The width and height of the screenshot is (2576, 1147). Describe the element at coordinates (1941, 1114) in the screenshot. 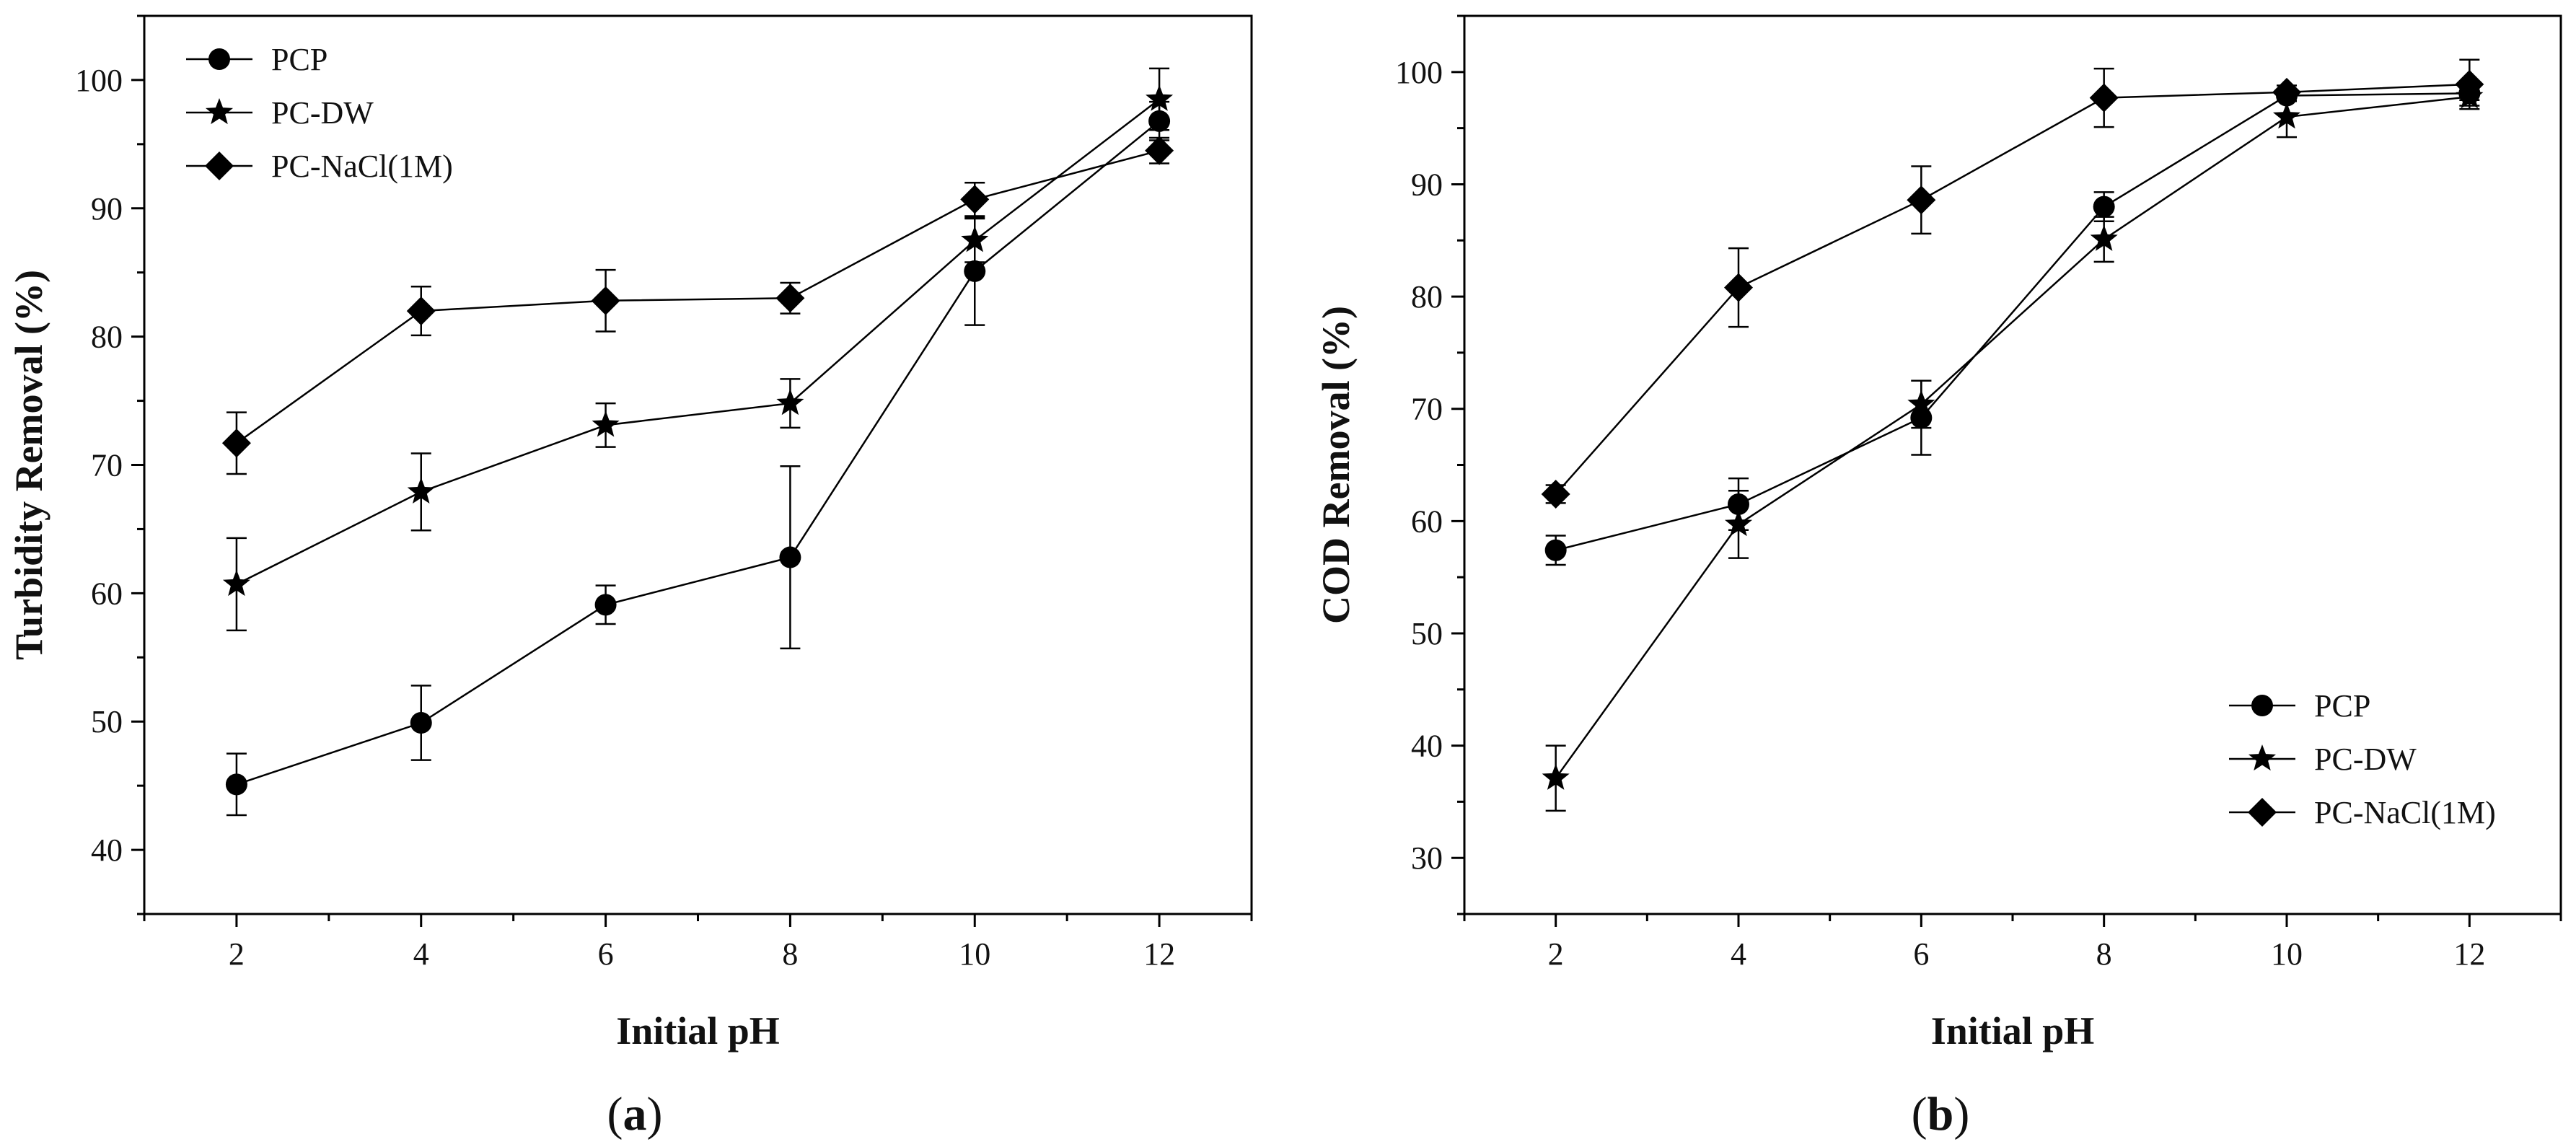

I see `panel-label: (b)` at that location.